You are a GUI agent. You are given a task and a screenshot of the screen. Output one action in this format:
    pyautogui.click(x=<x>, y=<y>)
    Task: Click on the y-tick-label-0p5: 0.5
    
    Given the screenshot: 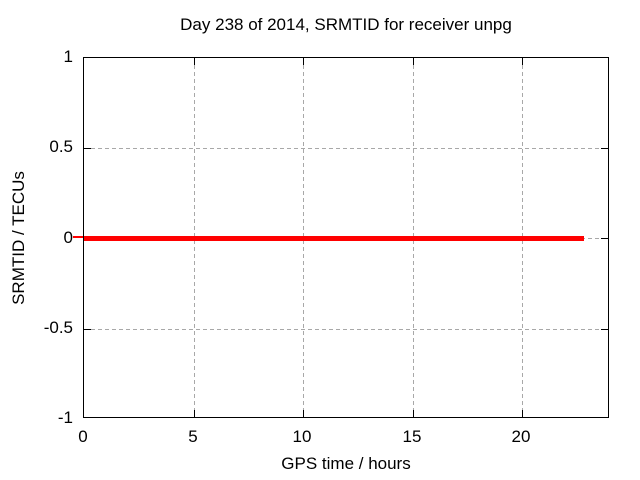 What is the action you would take?
    pyautogui.click(x=61, y=146)
    